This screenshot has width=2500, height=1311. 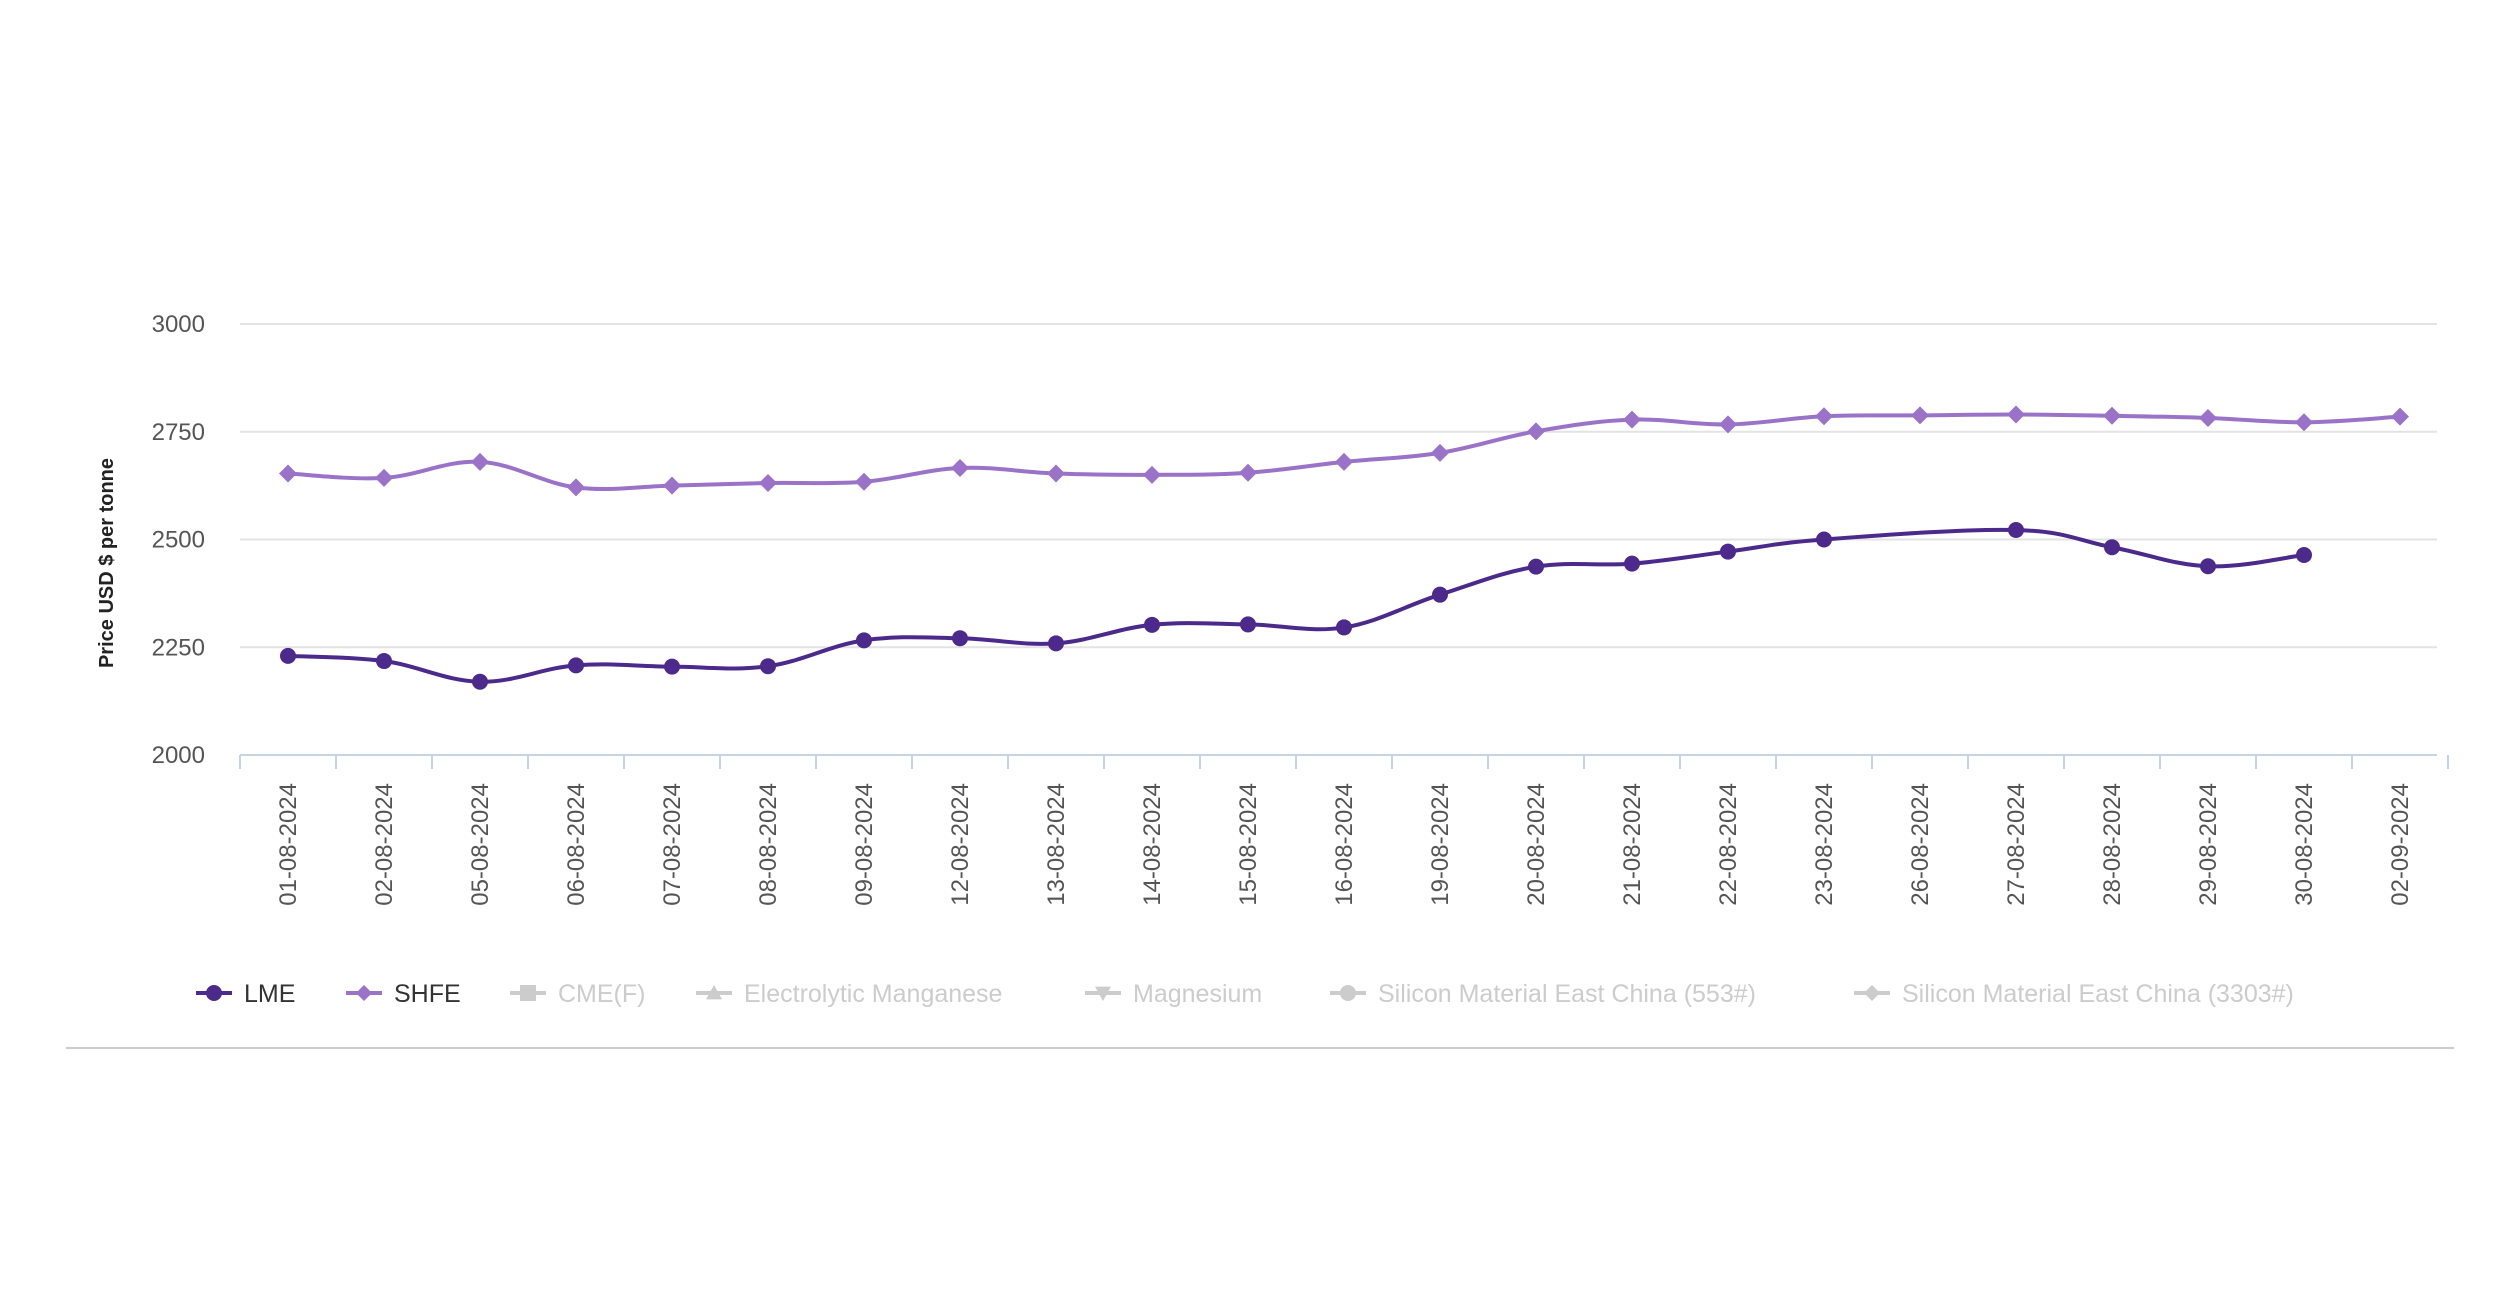 What do you see at coordinates (178, 540) in the screenshot?
I see `y-tick-label: 2500` at bounding box center [178, 540].